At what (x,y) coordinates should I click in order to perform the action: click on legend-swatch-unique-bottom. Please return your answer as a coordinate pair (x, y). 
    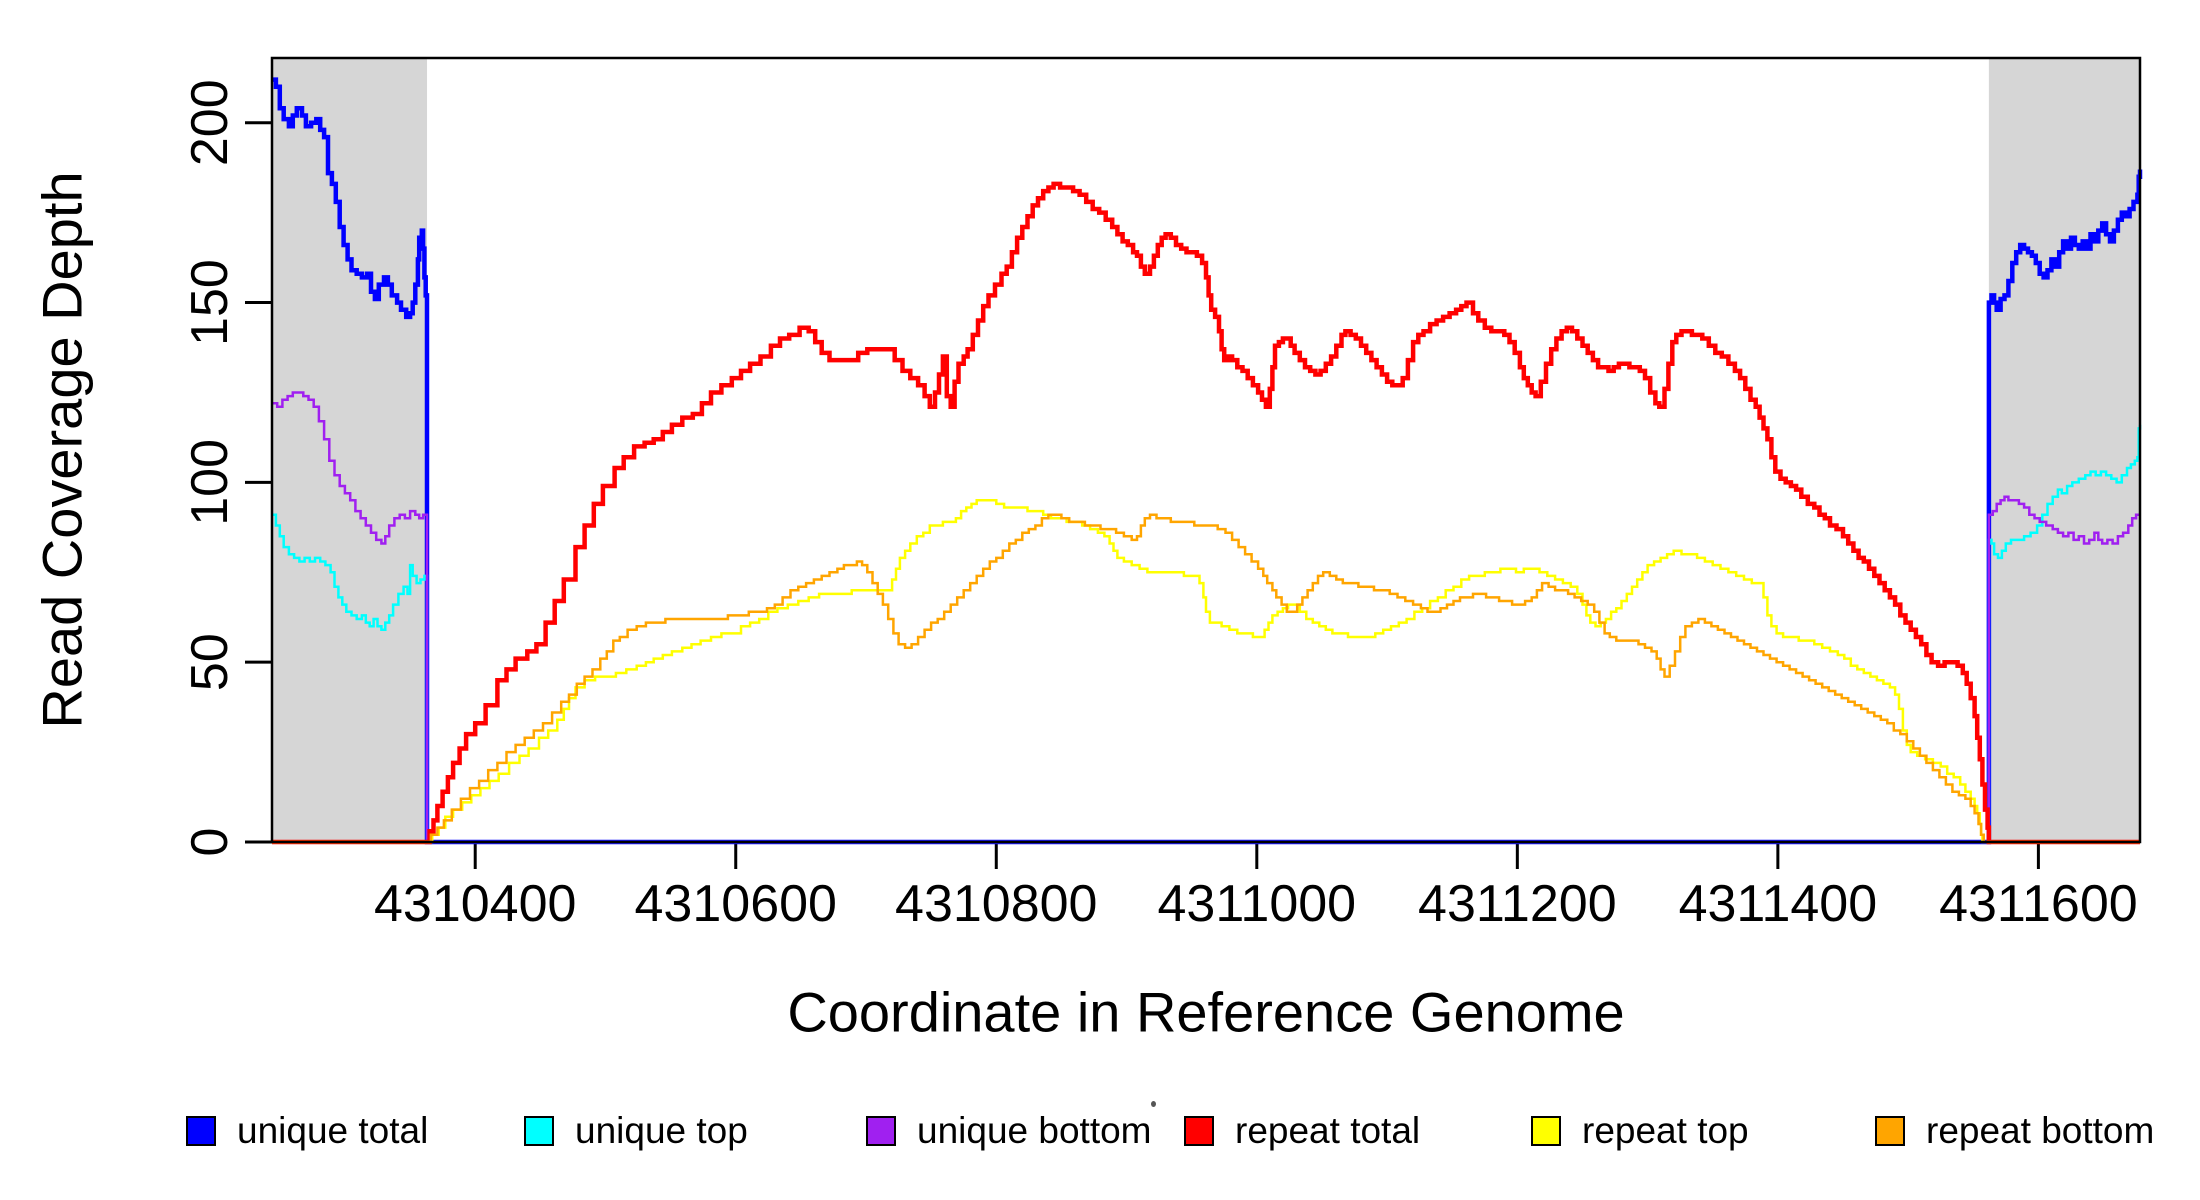
    Looking at the image, I should click on (881, 1130).